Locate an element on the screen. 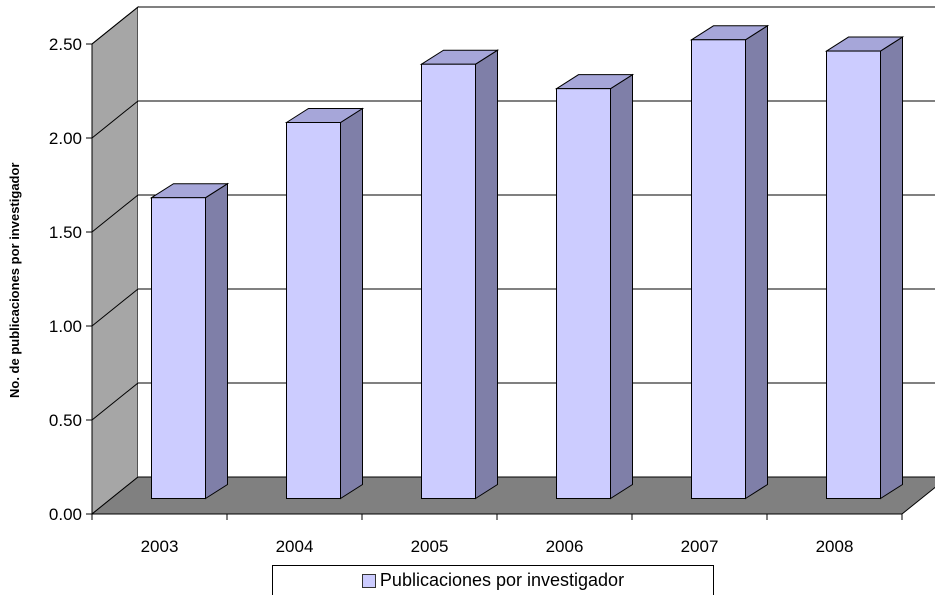 The image size is (935, 595). y-tick-label: 1.50 is located at coordinates (65, 232).